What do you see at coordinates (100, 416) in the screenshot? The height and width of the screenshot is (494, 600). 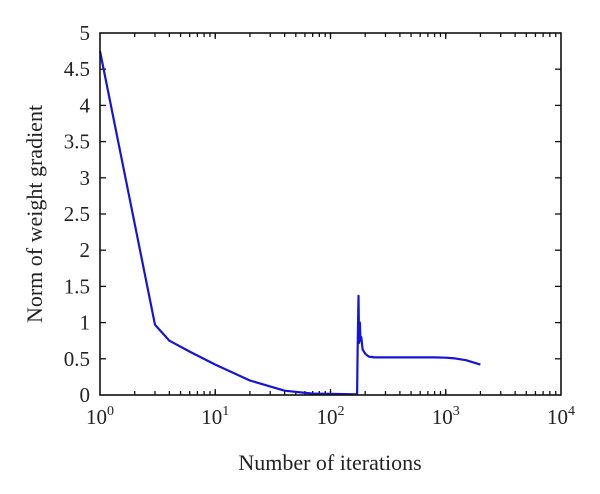 I see `x-tick-label: 10⁰` at bounding box center [100, 416].